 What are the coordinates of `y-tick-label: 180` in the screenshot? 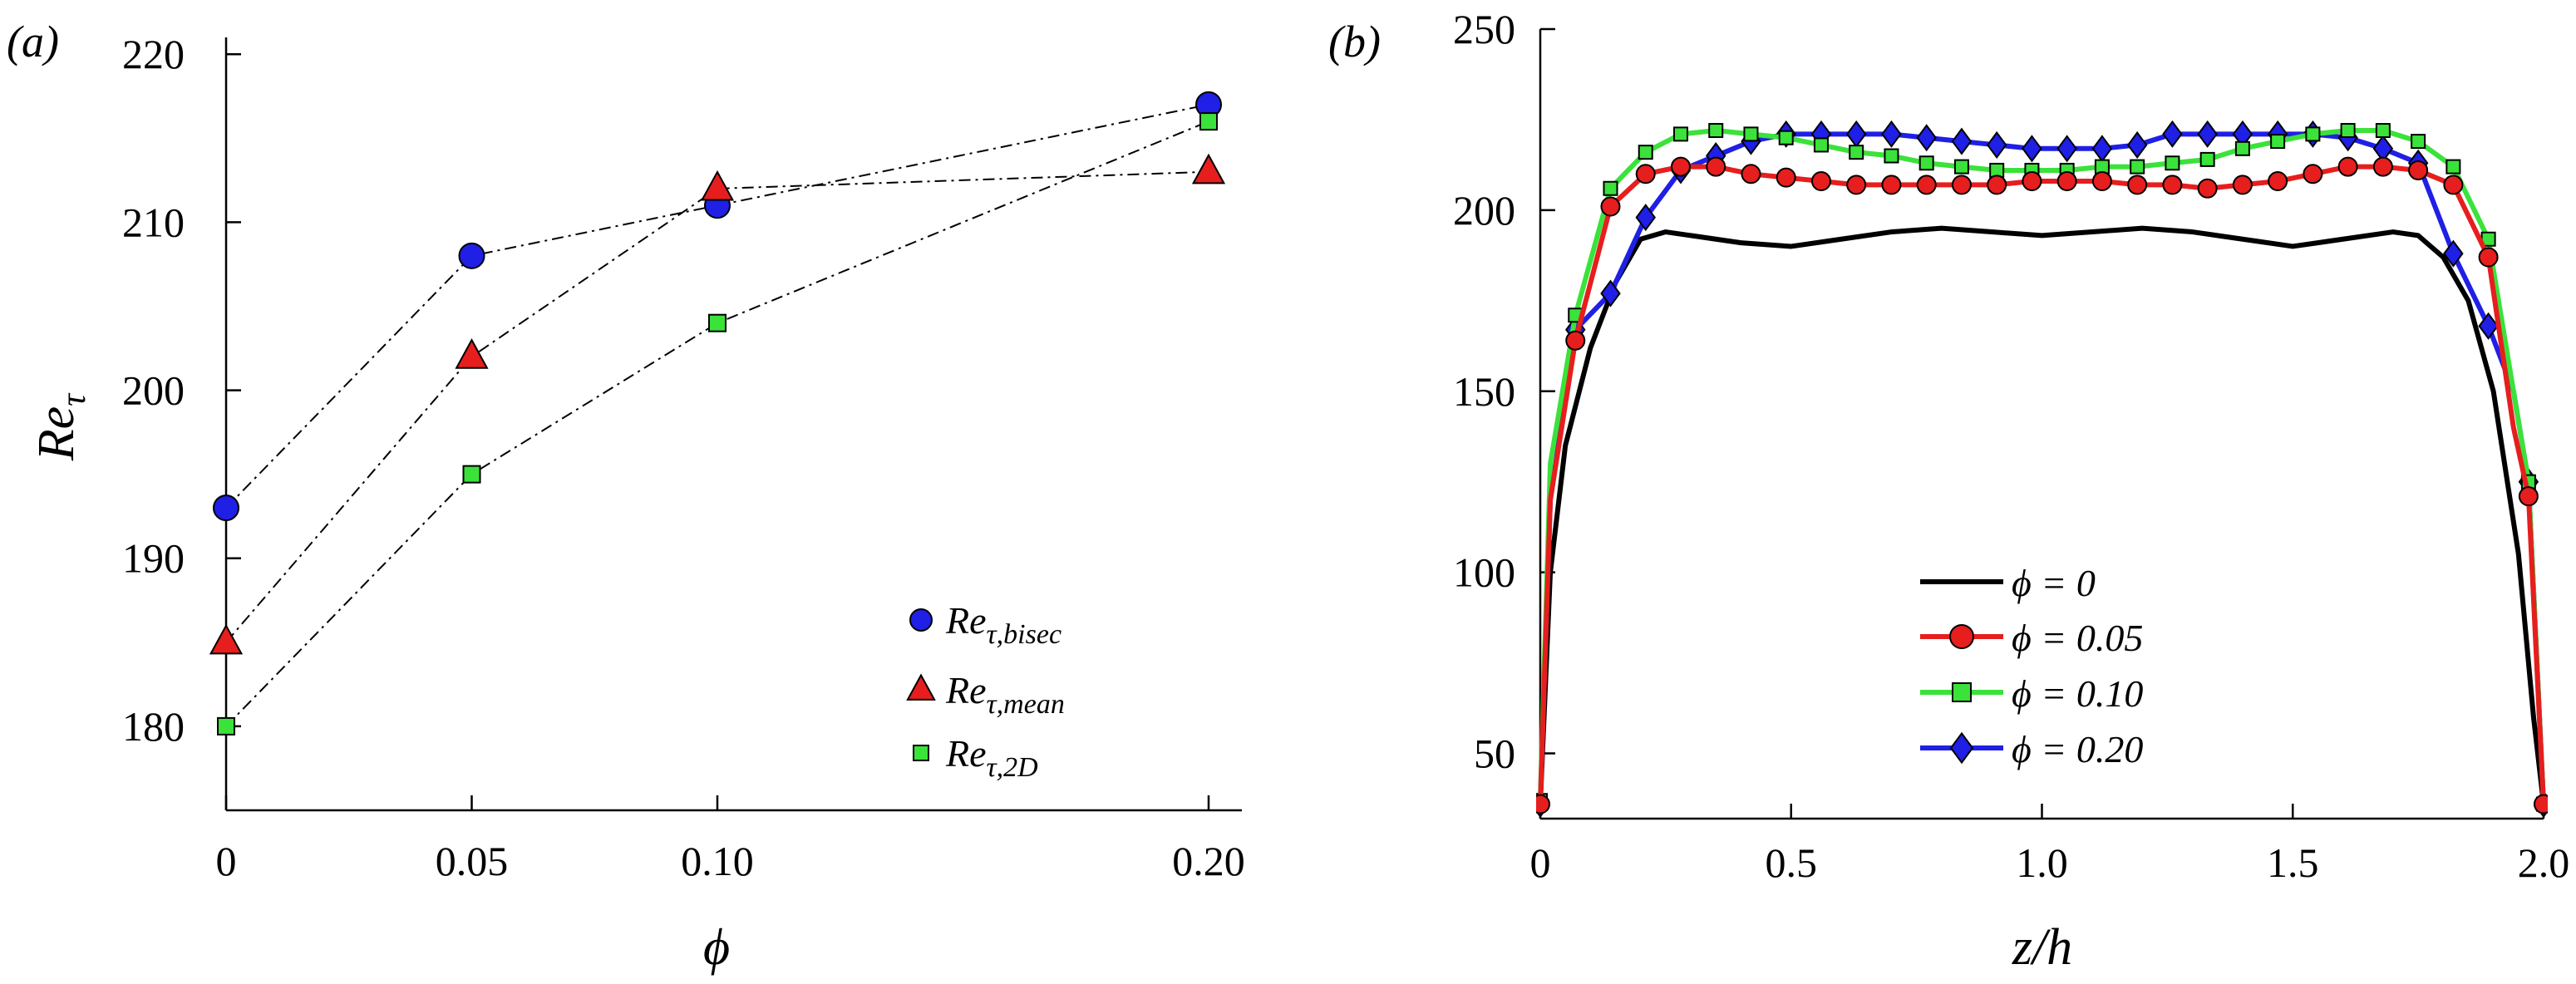 It's located at (153, 726).